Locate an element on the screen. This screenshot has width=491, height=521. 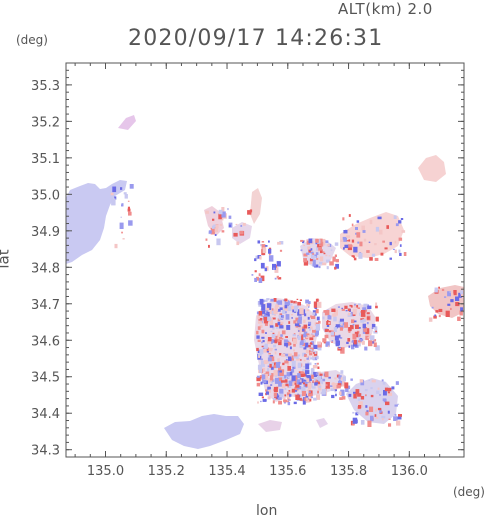
x-tick-label: 135.8 is located at coordinates (348, 471).